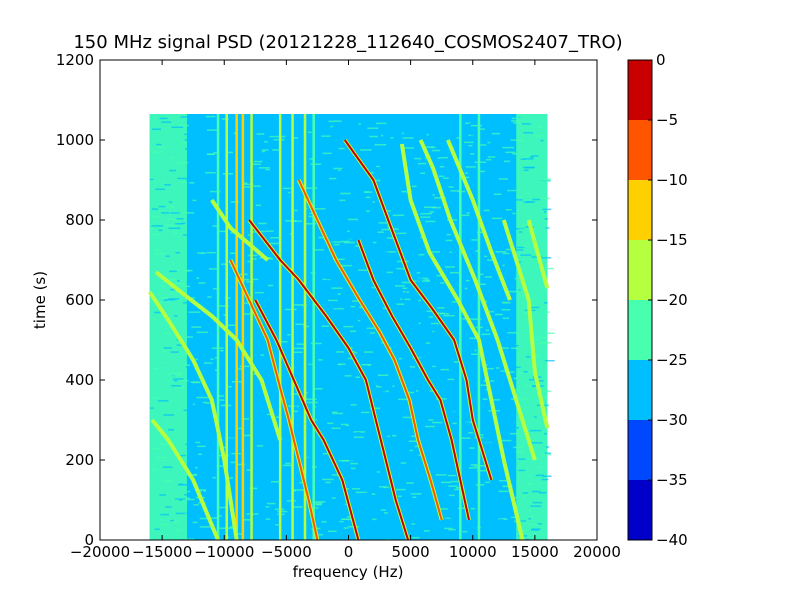 Image resolution: width=800 pixels, height=600 pixels. Describe the element at coordinates (672, 180) in the screenshot. I see `colorbar-tick-label: −10` at that location.